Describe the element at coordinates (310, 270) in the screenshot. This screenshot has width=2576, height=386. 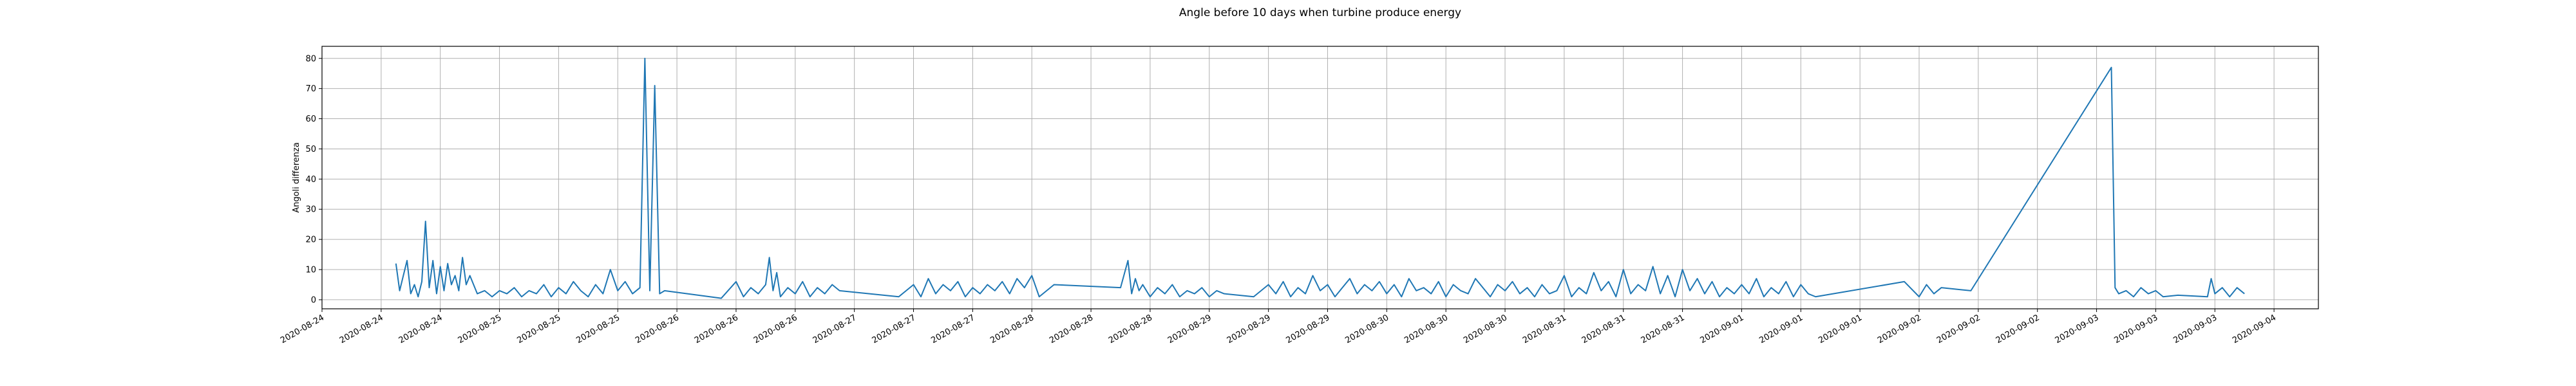
I see `y-tick-label: 10` at that location.